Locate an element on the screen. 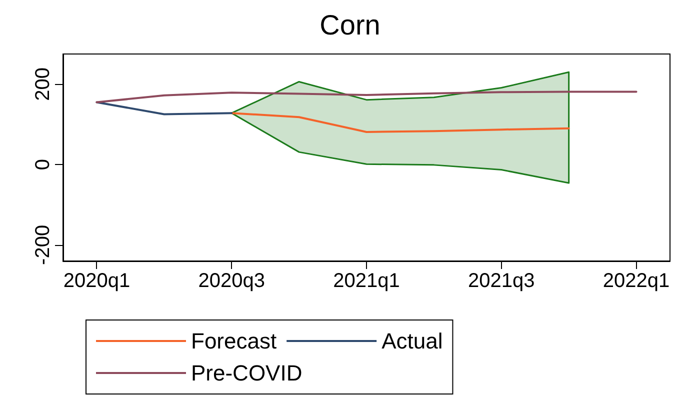 The image size is (700, 419). y-tick-label: 200 is located at coordinates (43, 84).